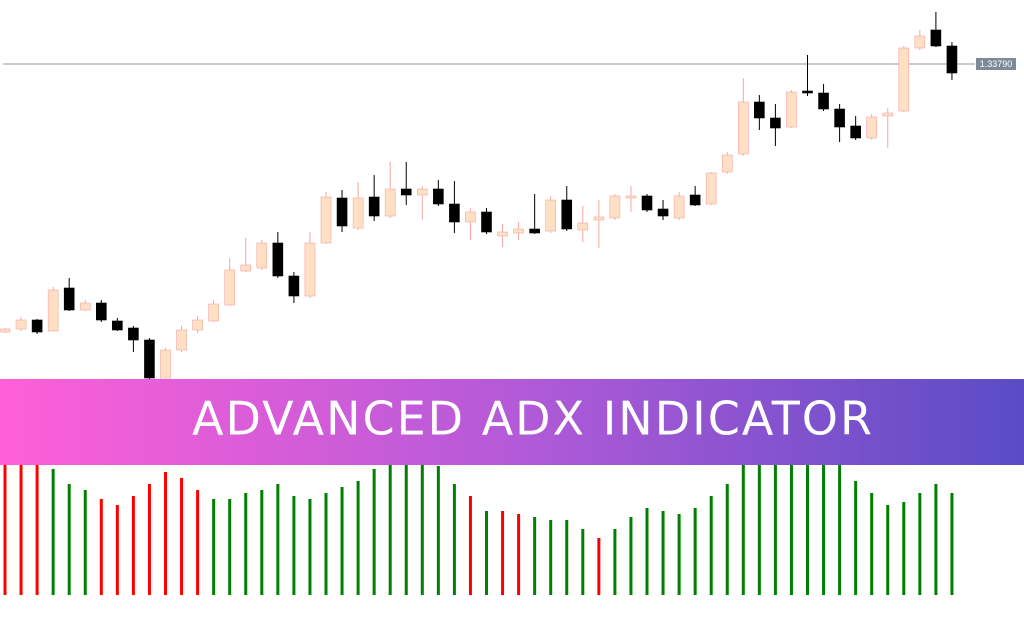 The width and height of the screenshot is (1024, 640). Describe the element at coordinates (533, 419) in the screenshot. I see `banner-title: ADVANCED ADX INDICATOR` at that location.